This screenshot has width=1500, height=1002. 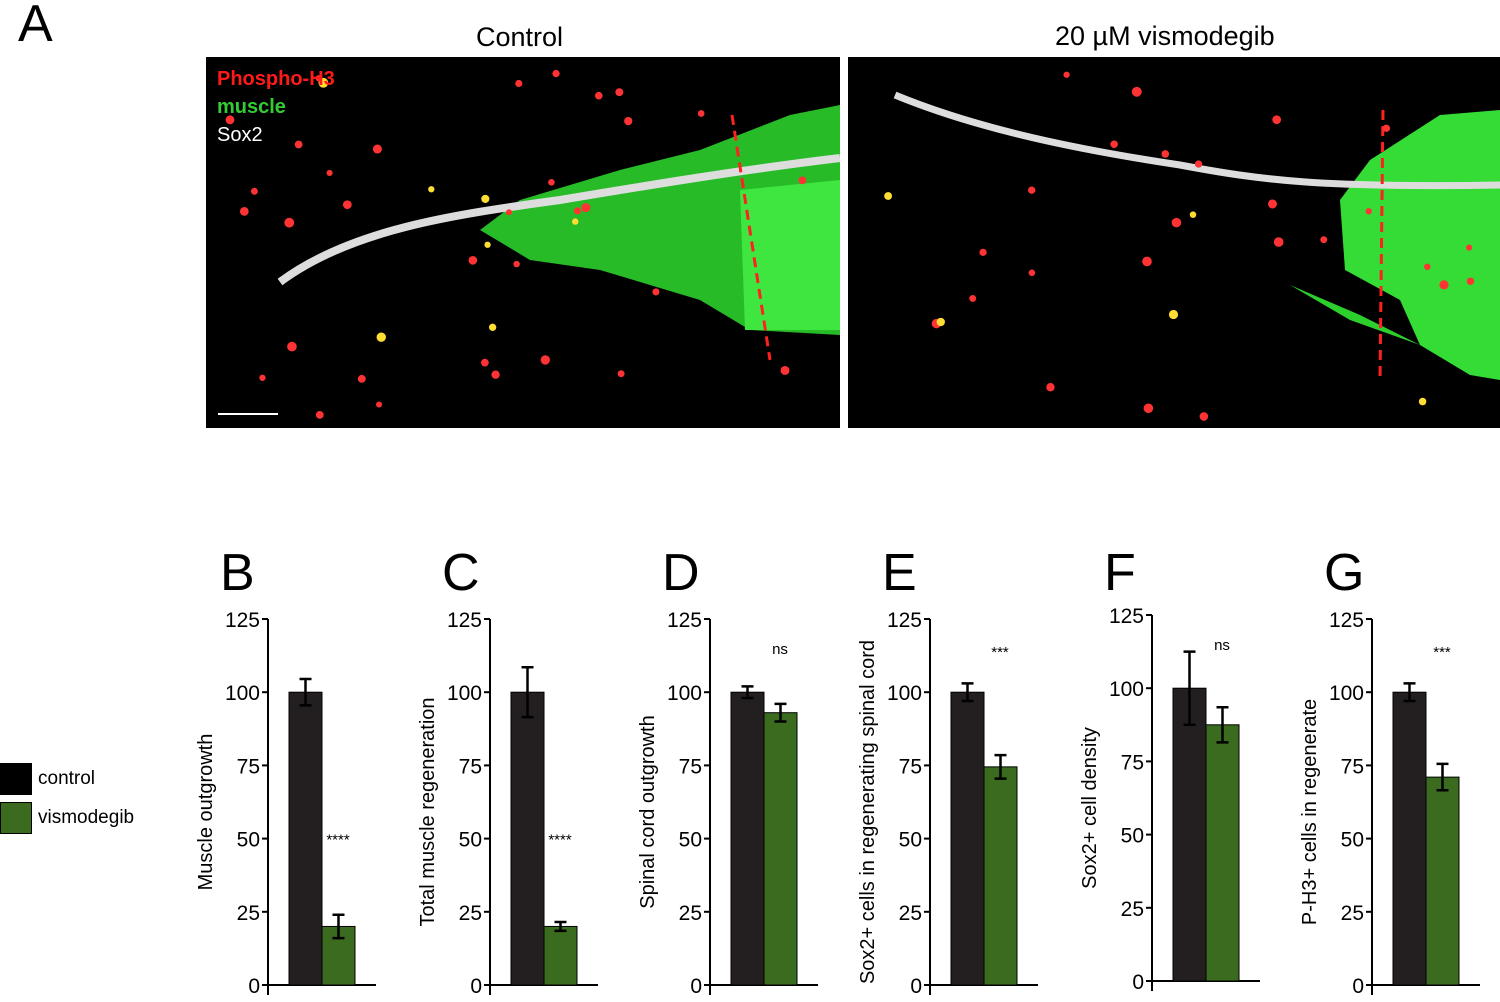 What do you see at coordinates (559, 220) in the screenshot?
I see `control-spinal-cord` at bounding box center [559, 220].